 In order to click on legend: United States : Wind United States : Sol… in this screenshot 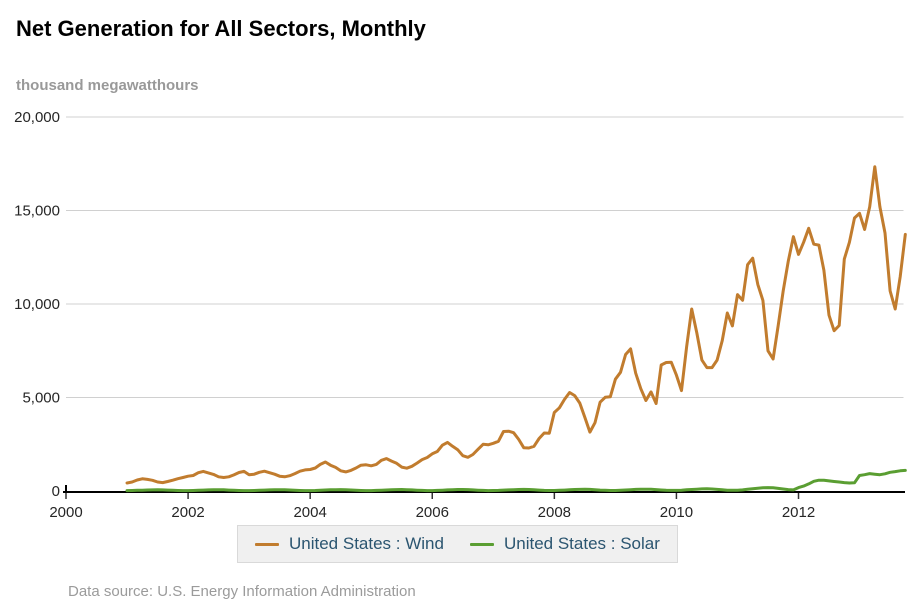, I will do `click(457, 544)`.